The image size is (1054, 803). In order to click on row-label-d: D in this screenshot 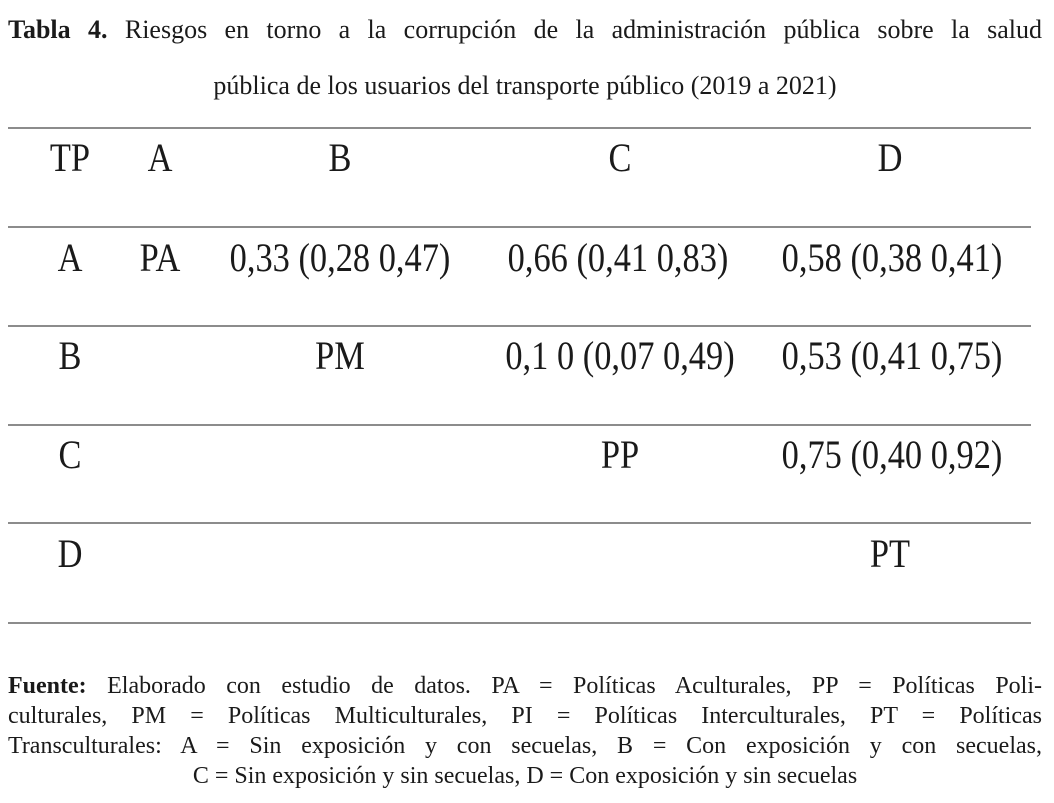, I will do `click(70, 553)`.